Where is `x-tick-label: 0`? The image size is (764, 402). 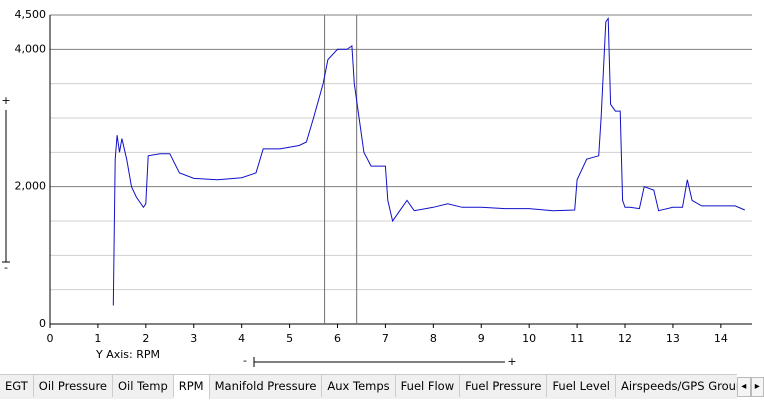
x-tick-label: 0 is located at coordinates (50, 338).